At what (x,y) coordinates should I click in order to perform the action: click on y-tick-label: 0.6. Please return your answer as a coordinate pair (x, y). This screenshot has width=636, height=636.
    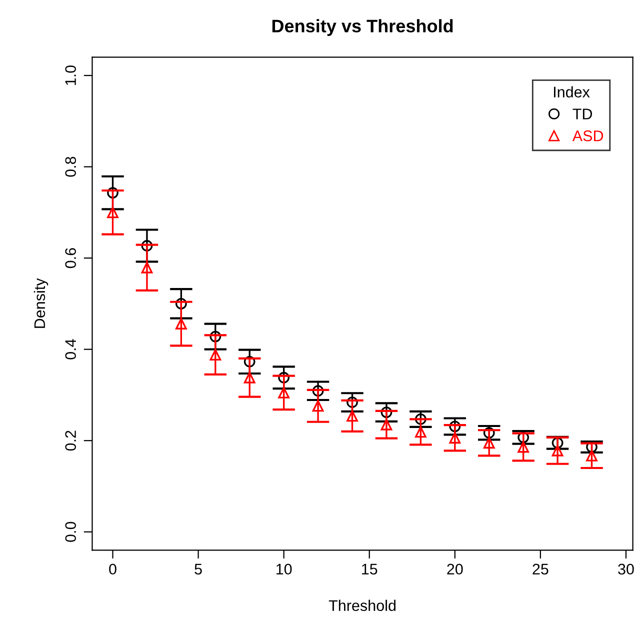
    Looking at the image, I should click on (70, 258).